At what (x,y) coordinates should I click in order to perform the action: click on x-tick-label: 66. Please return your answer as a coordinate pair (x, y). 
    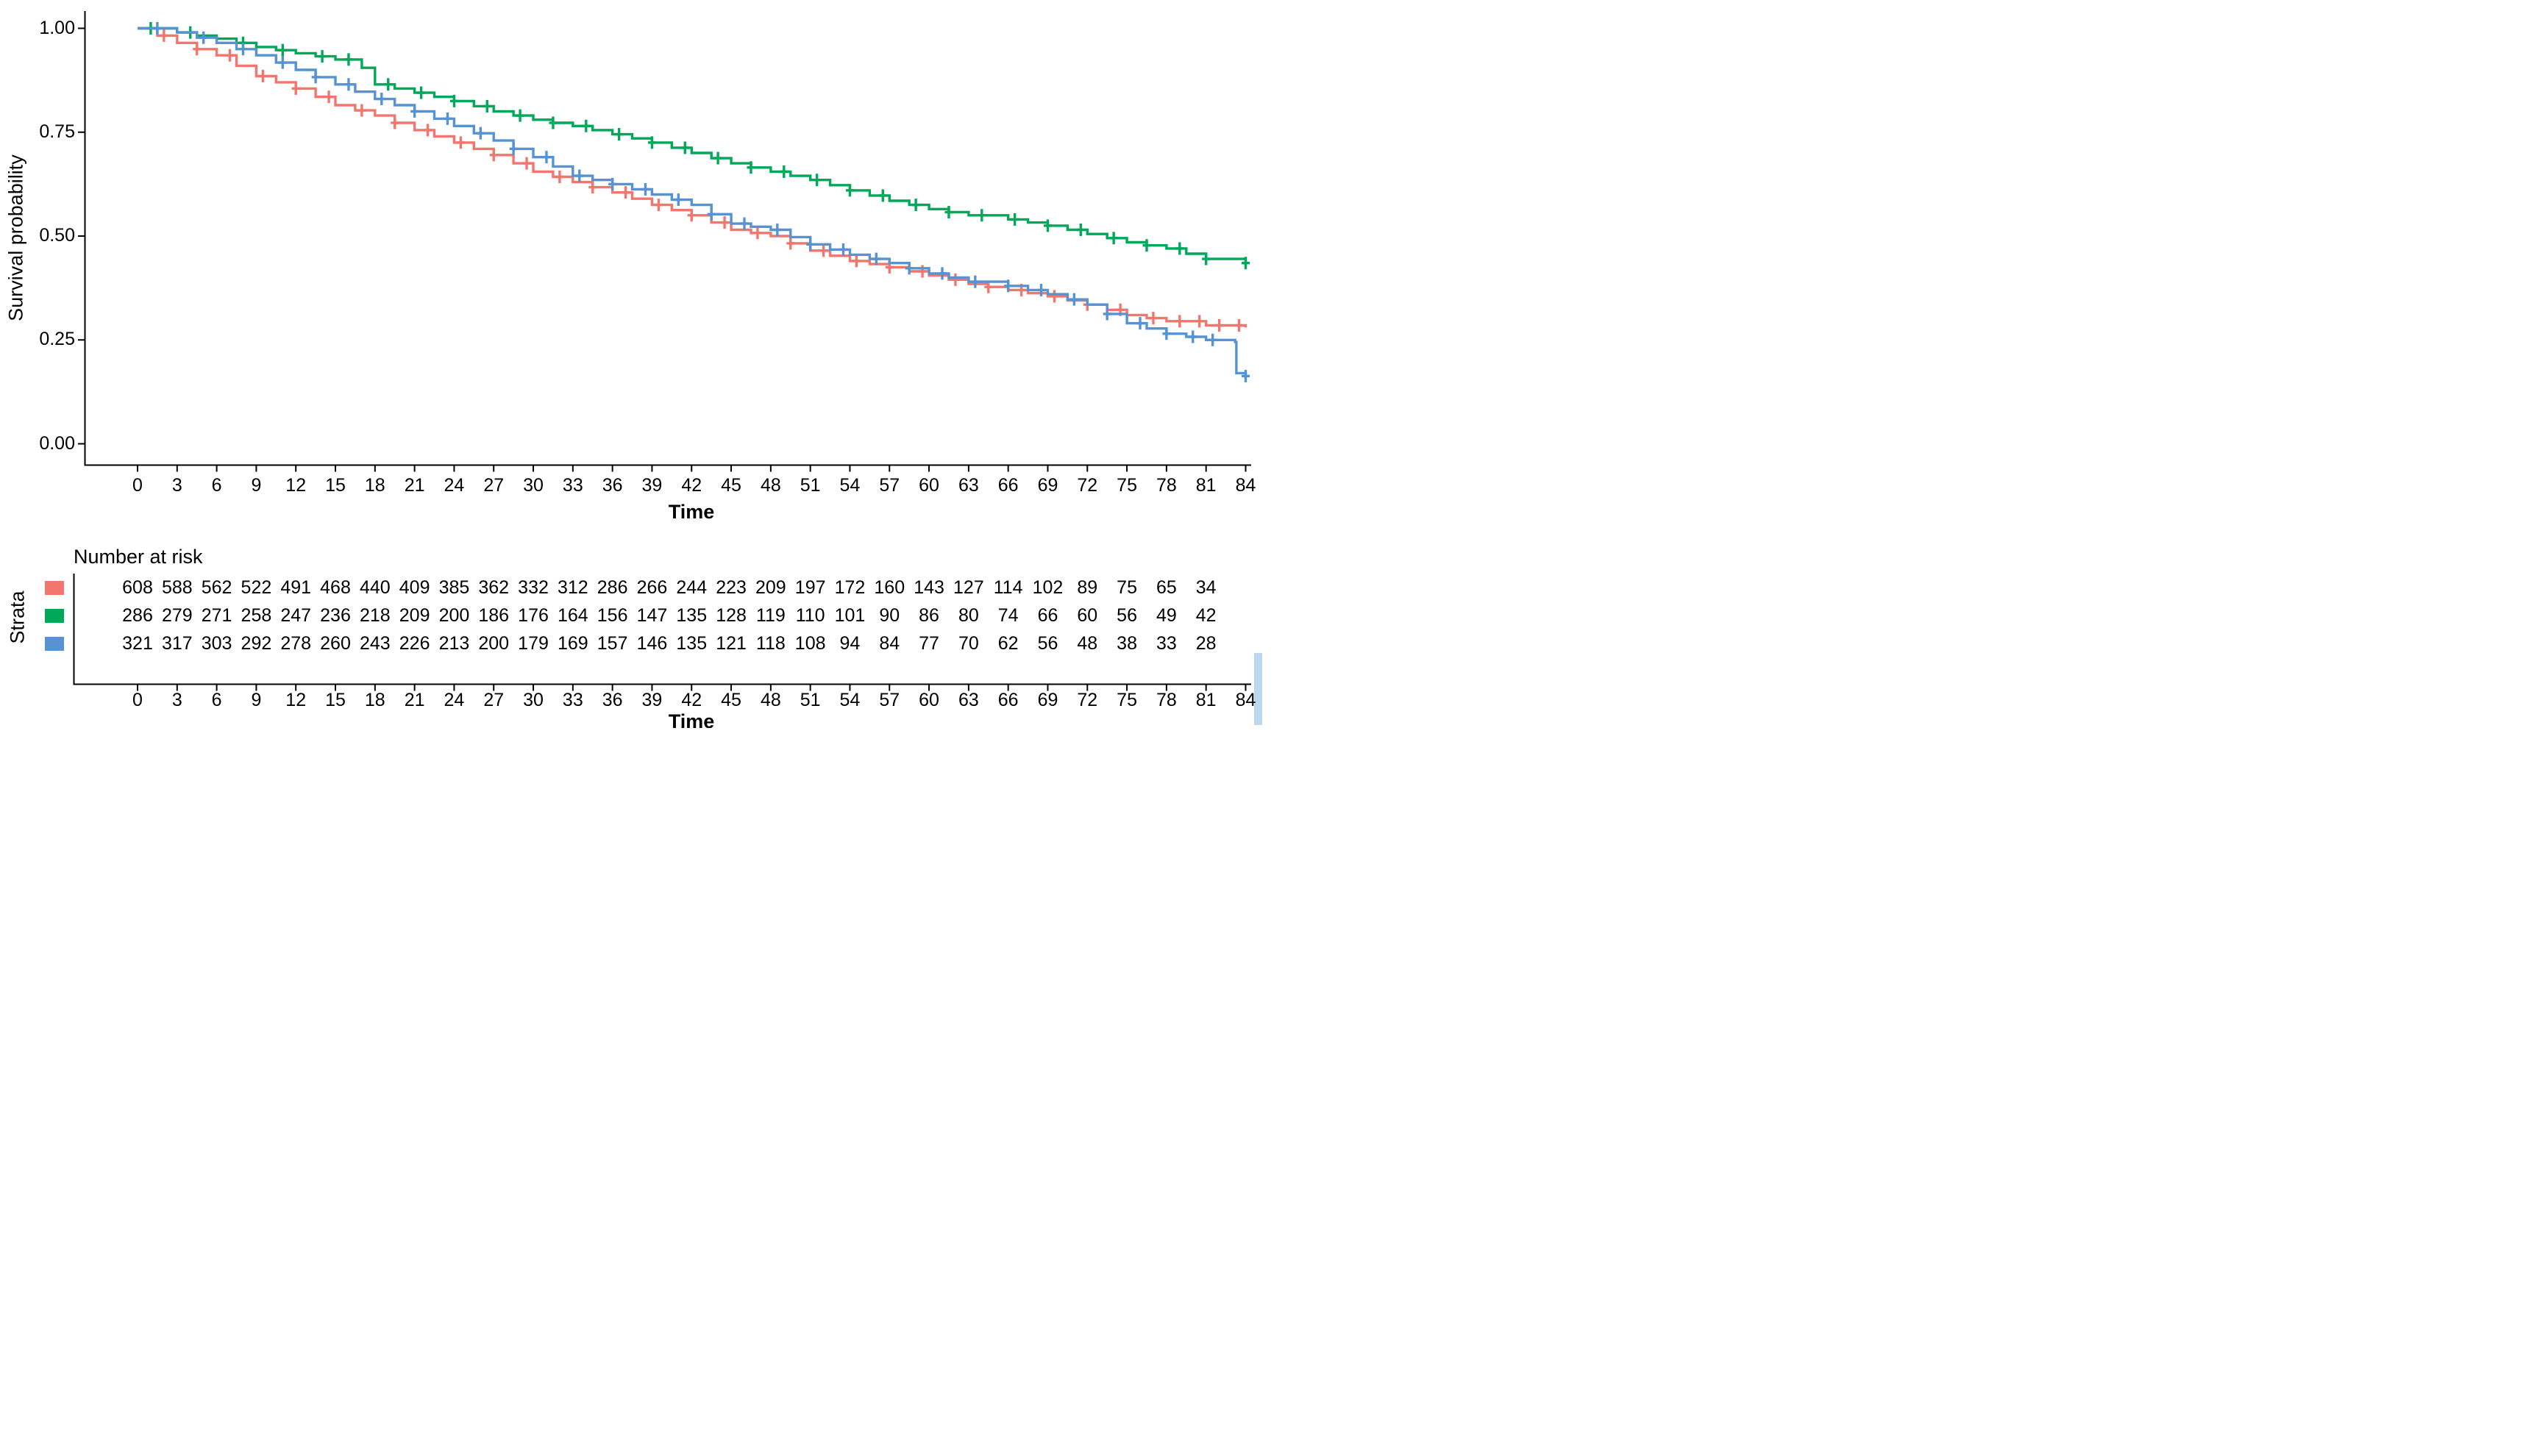
    Looking at the image, I should click on (1008, 485).